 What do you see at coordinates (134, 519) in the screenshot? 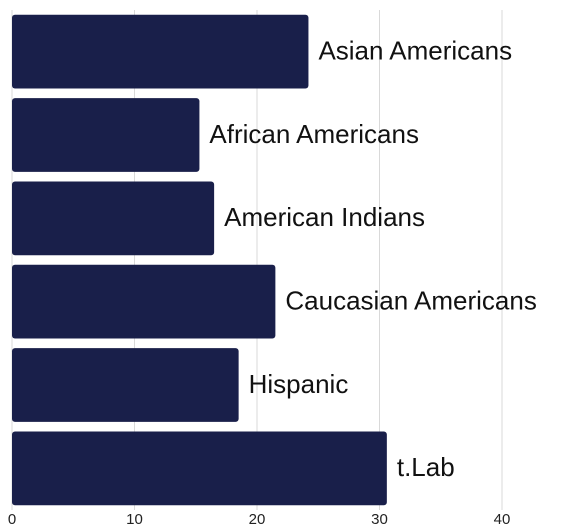
I see `x-tick-label: 10` at bounding box center [134, 519].